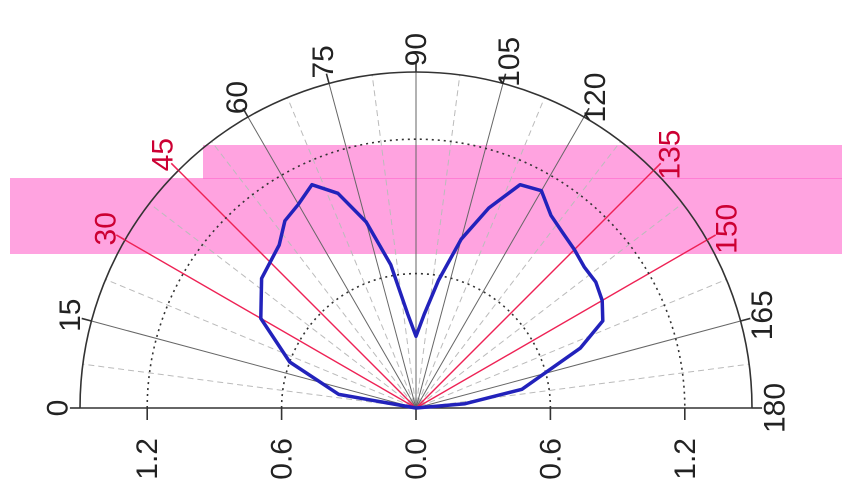 The height and width of the screenshot is (503, 842). What do you see at coordinates (416, 49) in the screenshot?
I see `angle-label-90: 90` at bounding box center [416, 49].